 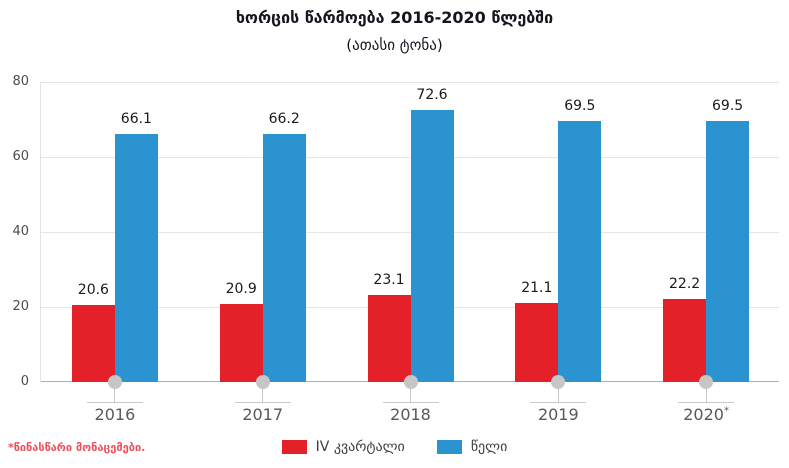 What do you see at coordinates (77, 447) in the screenshot?
I see `footnote: *წინასწარი მონაცემები.` at bounding box center [77, 447].